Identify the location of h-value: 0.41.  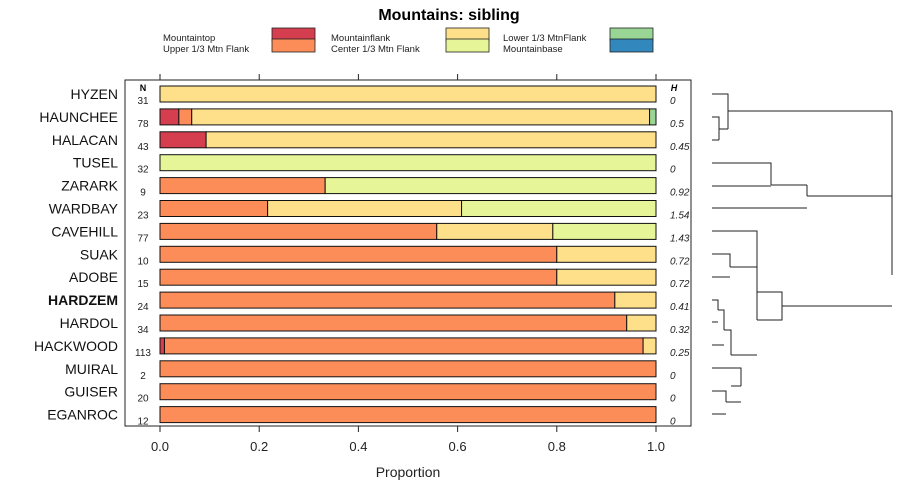
(679, 307).